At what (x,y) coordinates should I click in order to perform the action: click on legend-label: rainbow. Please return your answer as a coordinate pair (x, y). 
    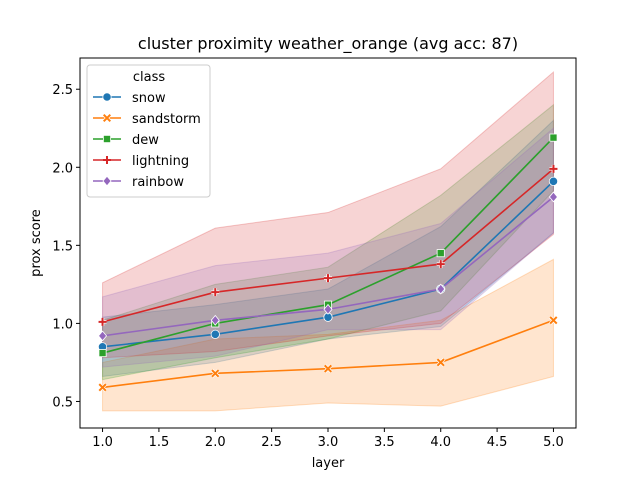
    Looking at the image, I should click on (158, 182).